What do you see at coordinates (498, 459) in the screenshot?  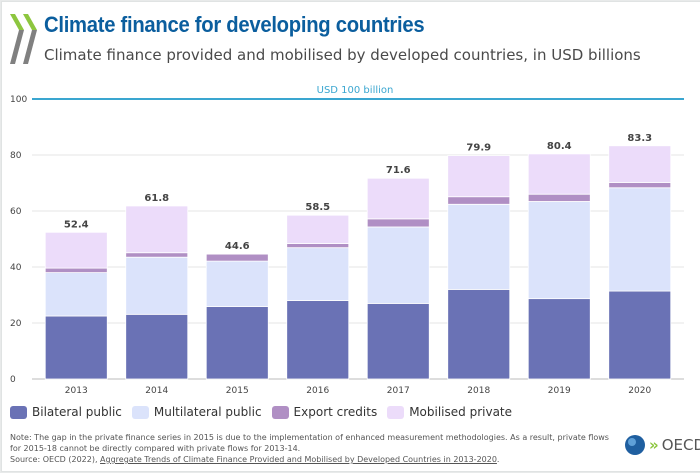 I see `source-suffix: .` at bounding box center [498, 459].